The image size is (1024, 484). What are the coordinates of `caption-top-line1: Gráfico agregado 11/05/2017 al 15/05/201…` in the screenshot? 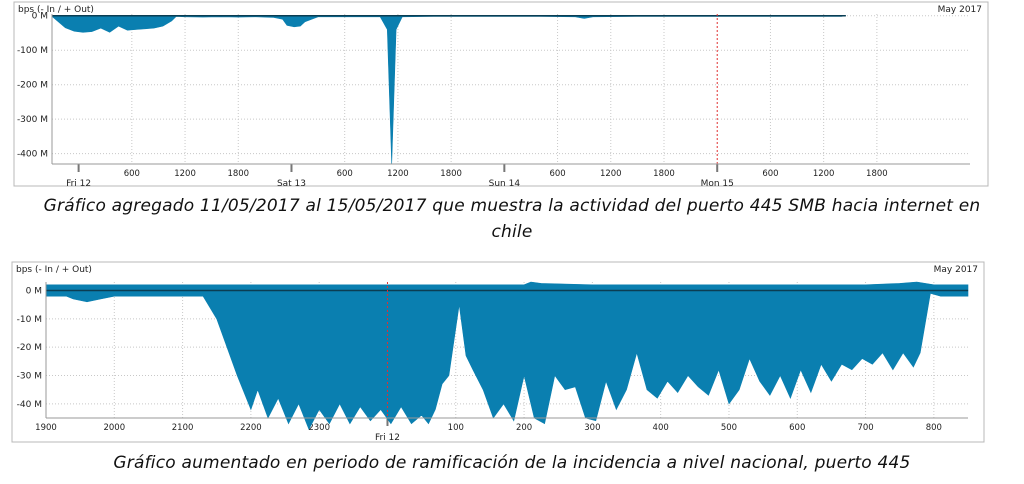 It's located at (512, 206).